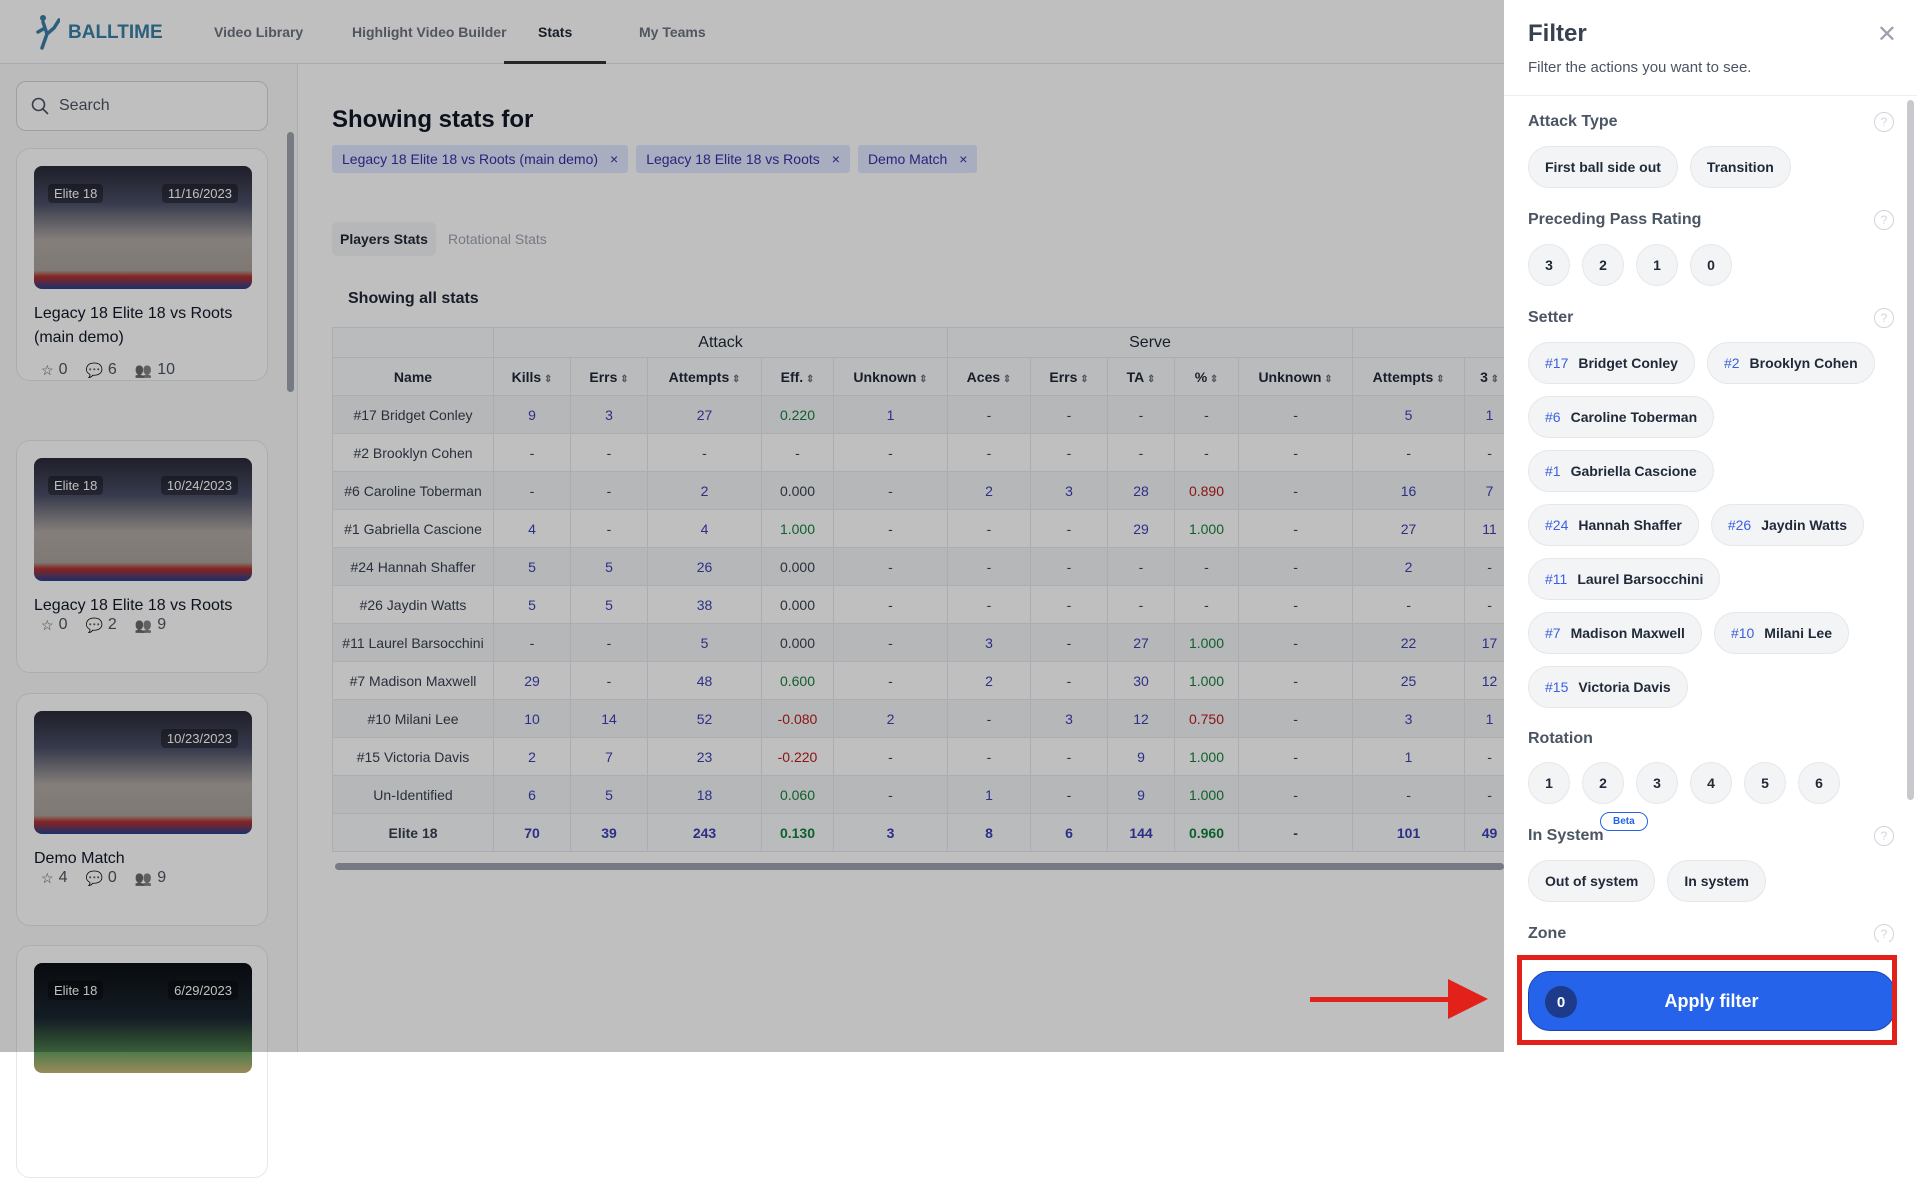  Describe the element at coordinates (1141, 490) in the screenshot. I see `stat-cell: 28` at that location.